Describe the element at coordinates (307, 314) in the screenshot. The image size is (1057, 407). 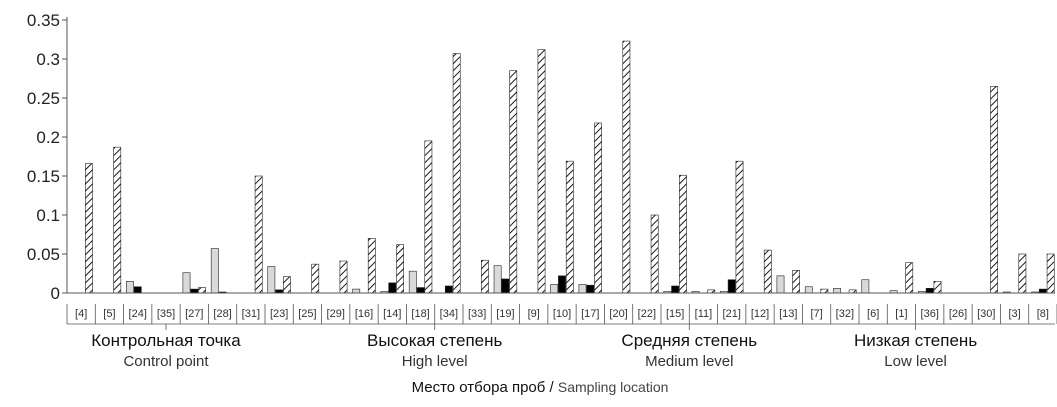
I see `x-tick-label: [25]` at that location.